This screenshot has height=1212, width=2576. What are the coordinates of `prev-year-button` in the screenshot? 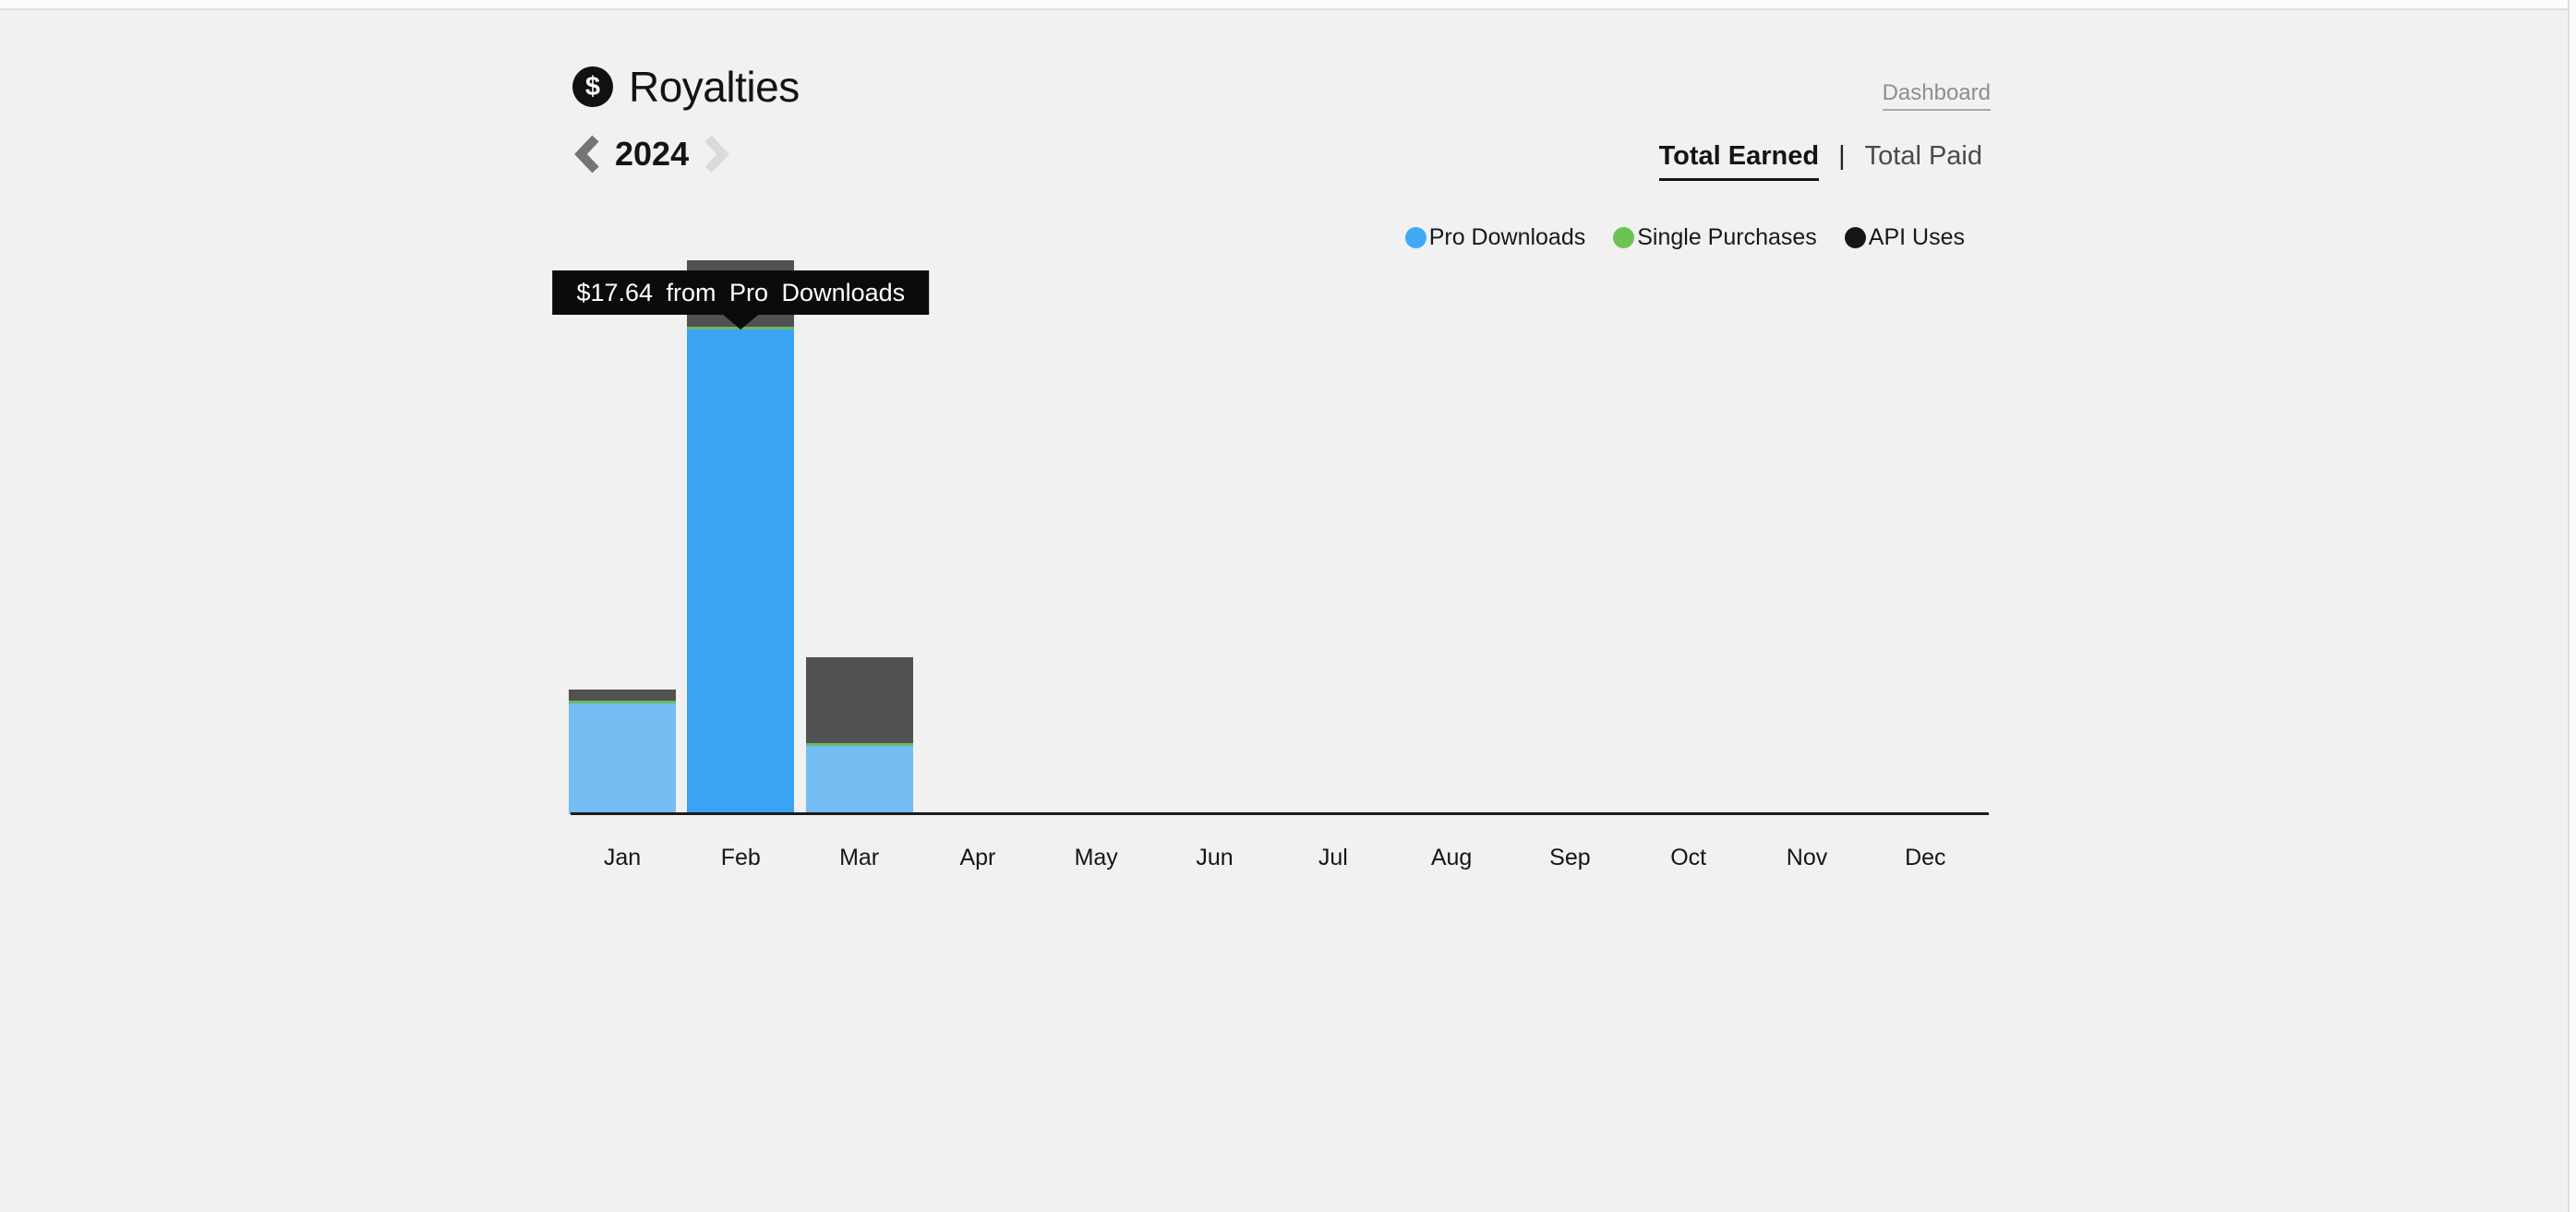 It's located at (586, 154).